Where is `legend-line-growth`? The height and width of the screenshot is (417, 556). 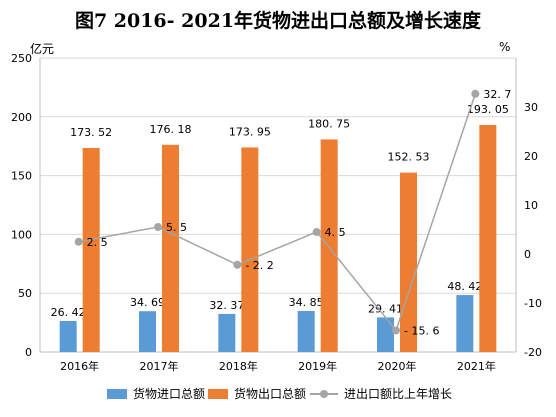
legend-line-growth is located at coordinates (324, 394).